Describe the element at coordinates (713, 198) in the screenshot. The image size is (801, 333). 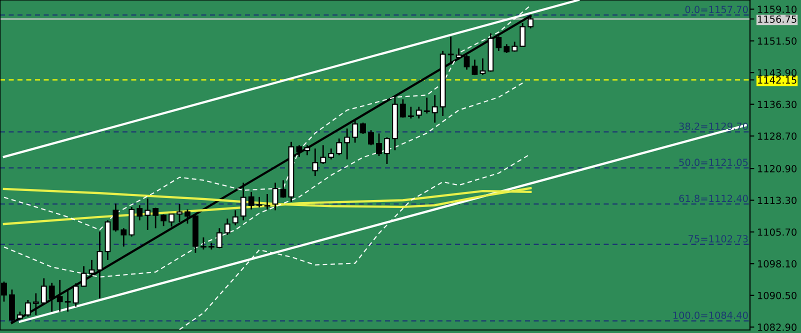
I see `ref-line-label: 61.8=1112.40` at that location.